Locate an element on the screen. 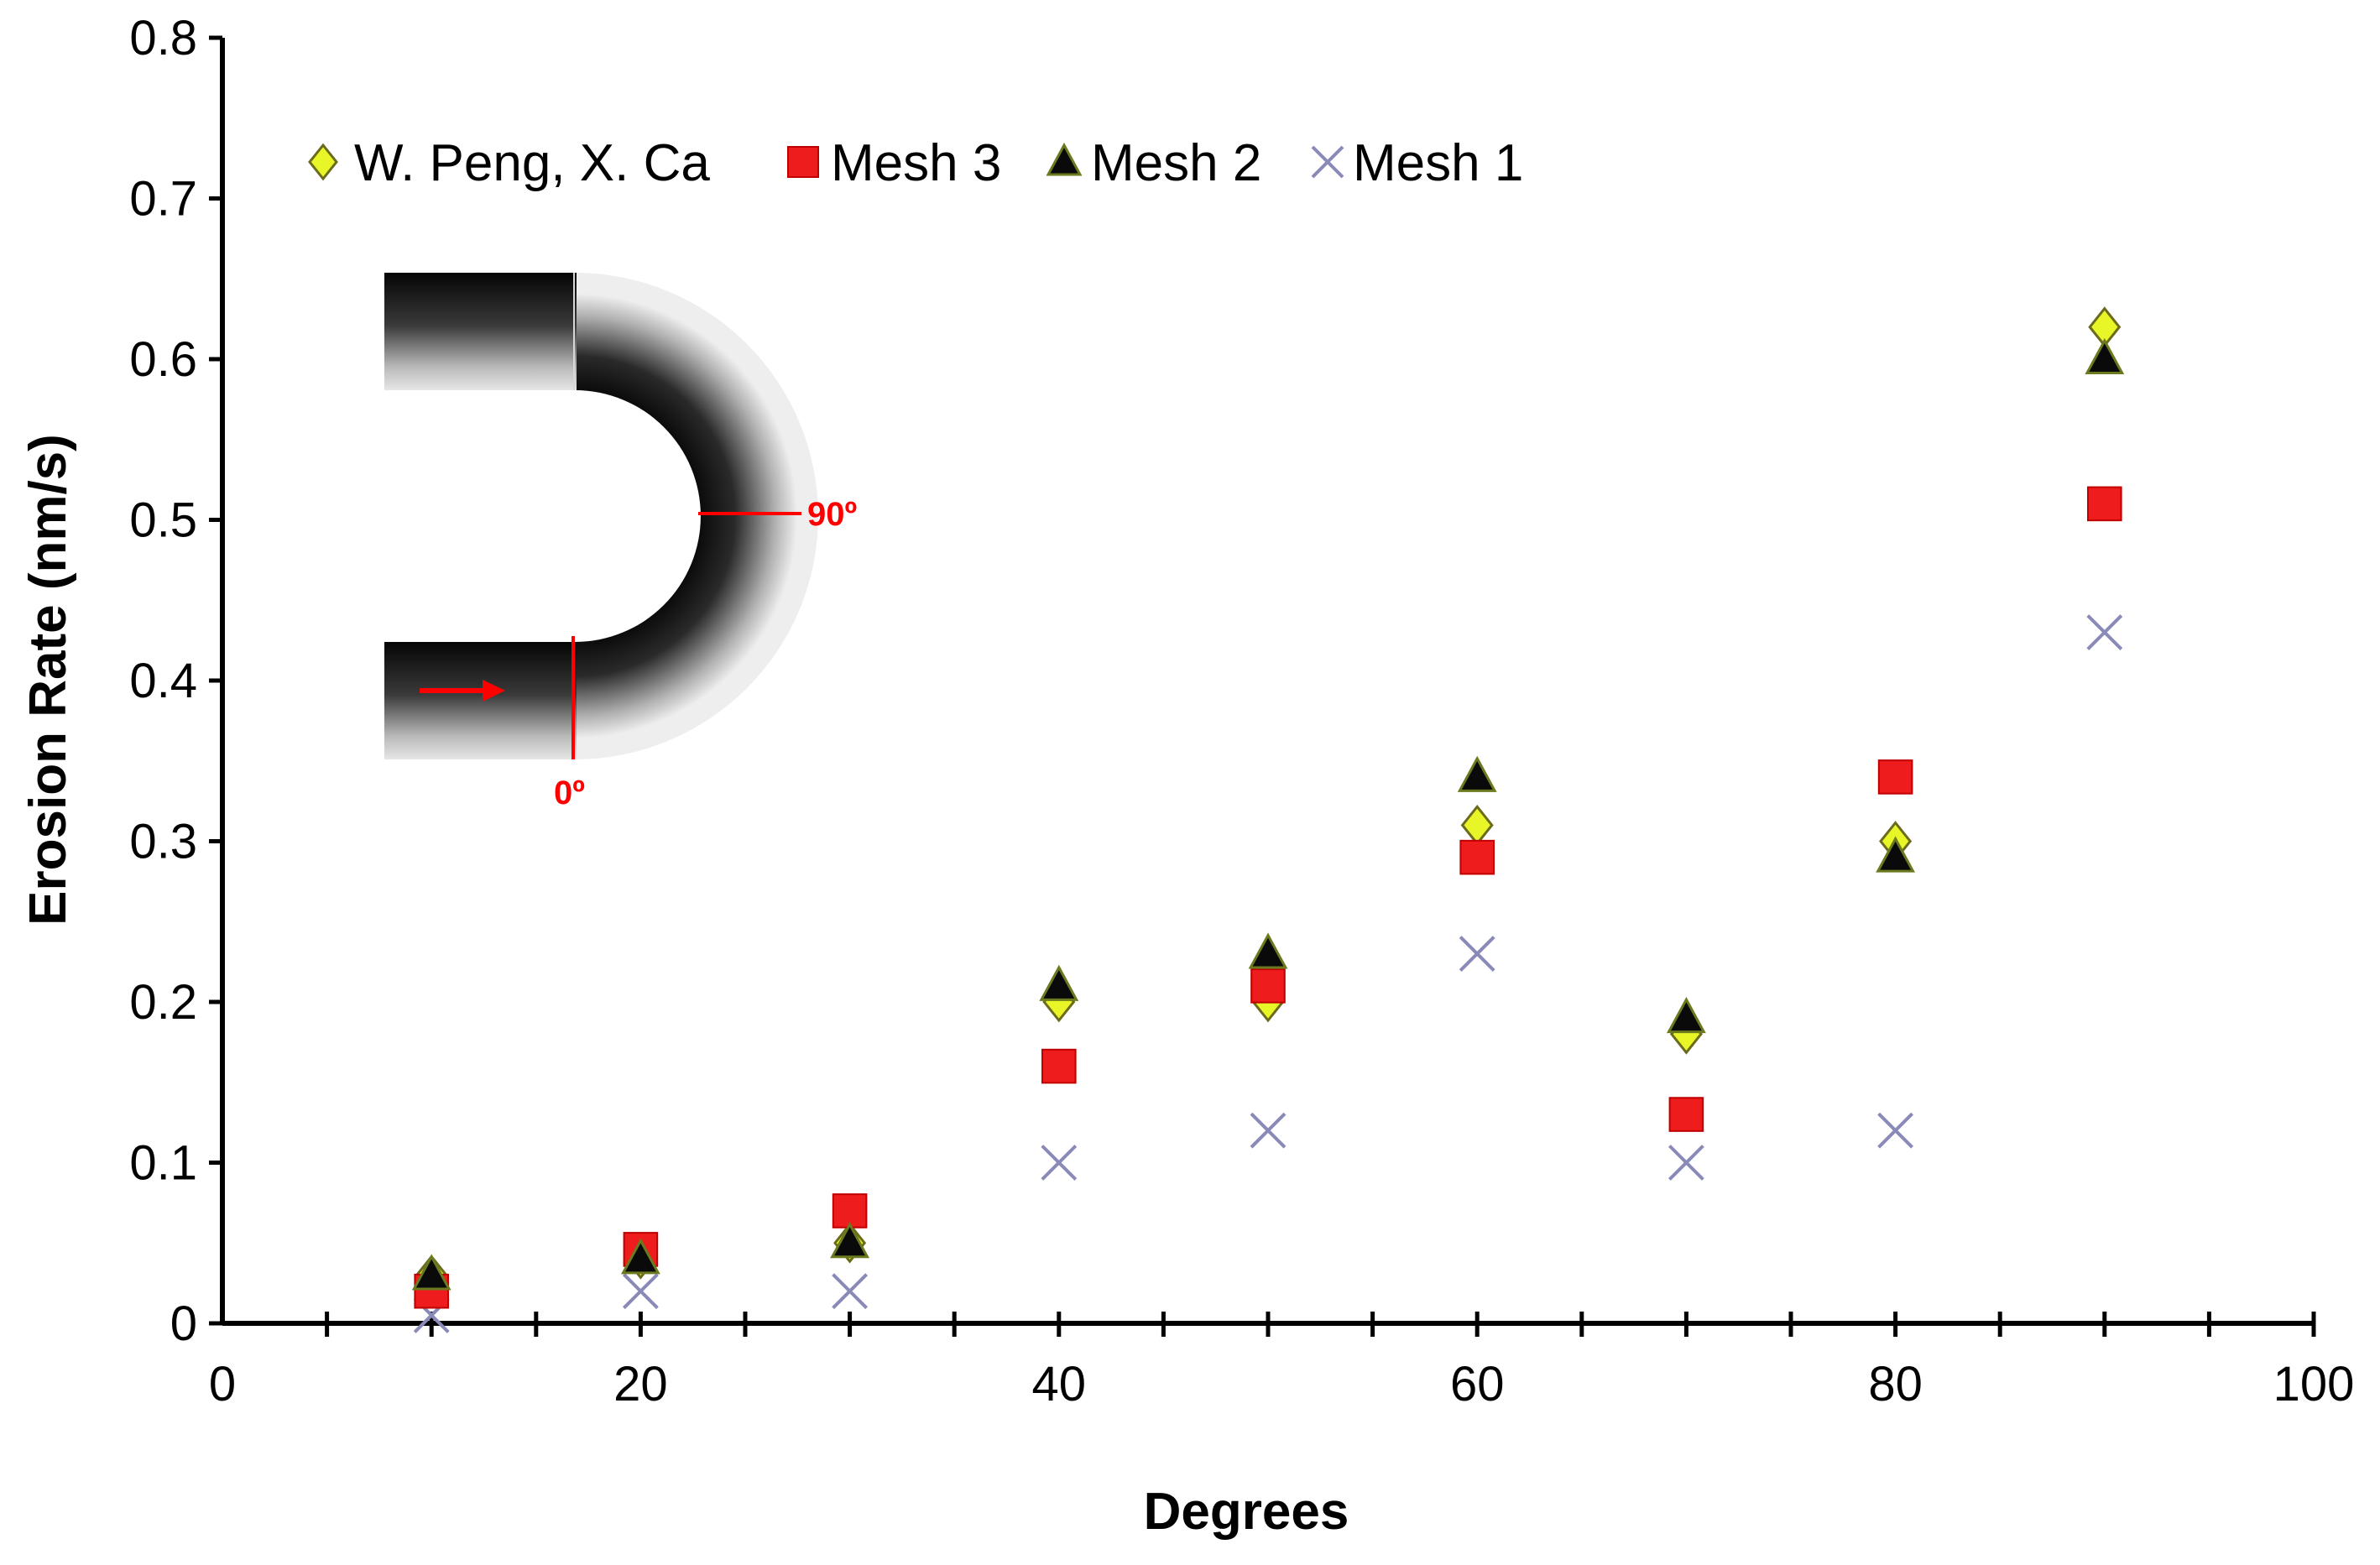  x-tick-label: 60 is located at coordinates (1477, 1384).